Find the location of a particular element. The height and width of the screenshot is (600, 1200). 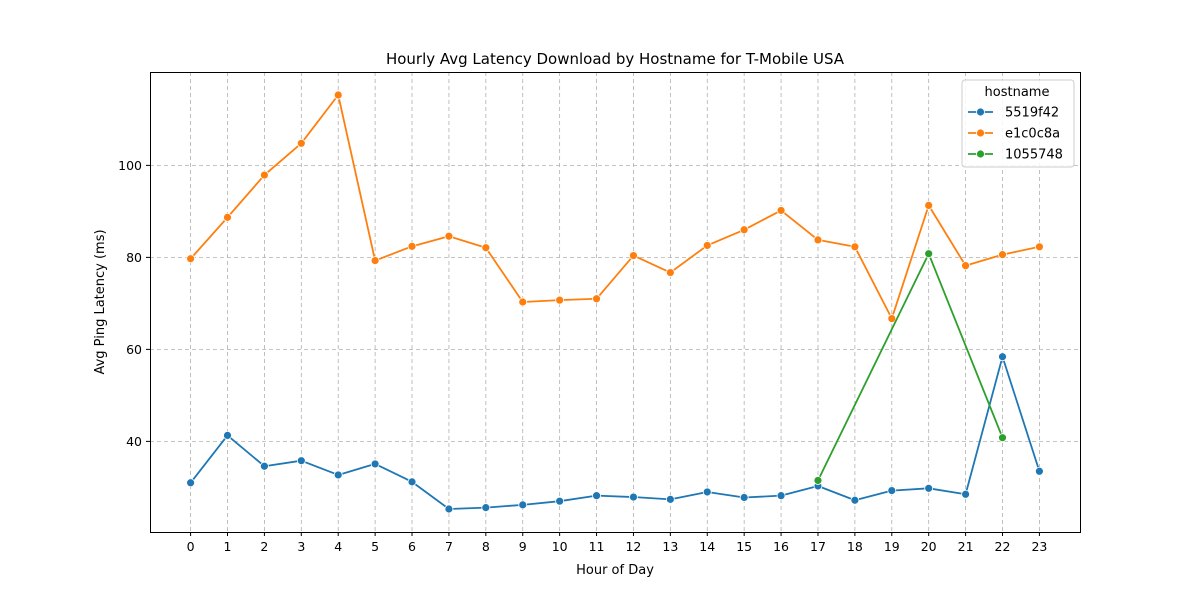

x-tick-label: 18 is located at coordinates (855, 546).